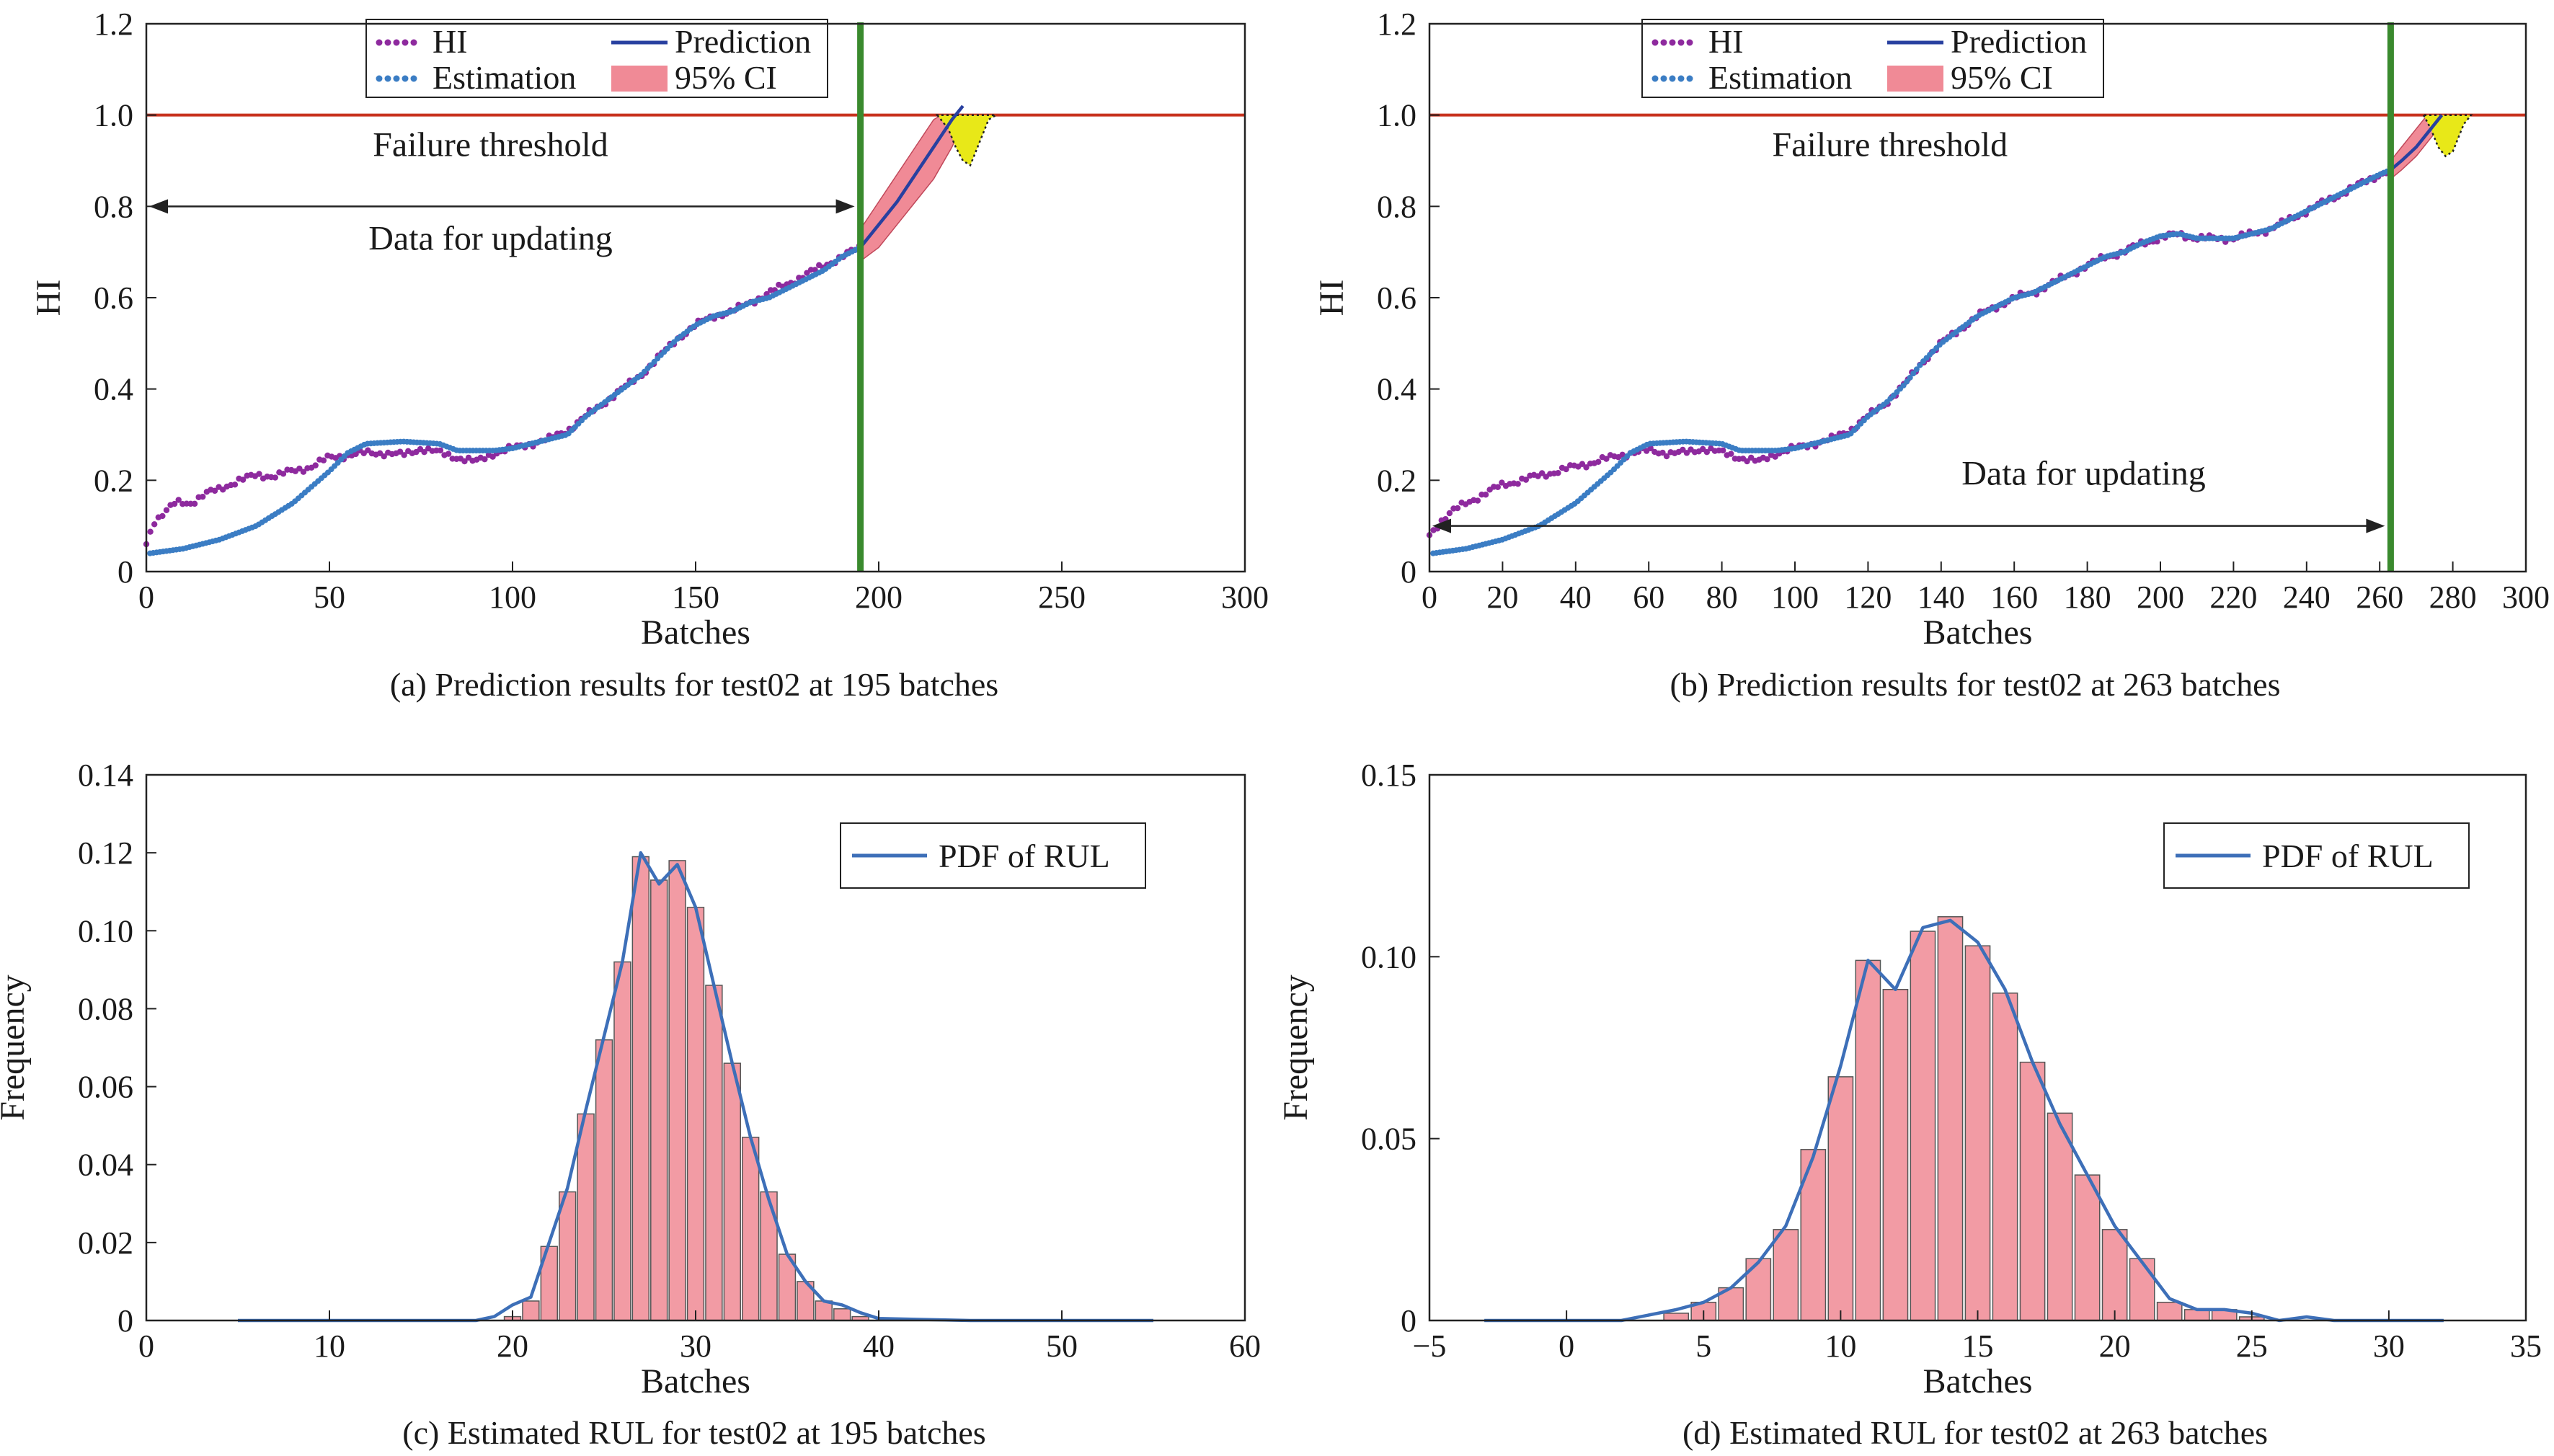  I want to click on x-tick-label: 80, so click(1722, 597).